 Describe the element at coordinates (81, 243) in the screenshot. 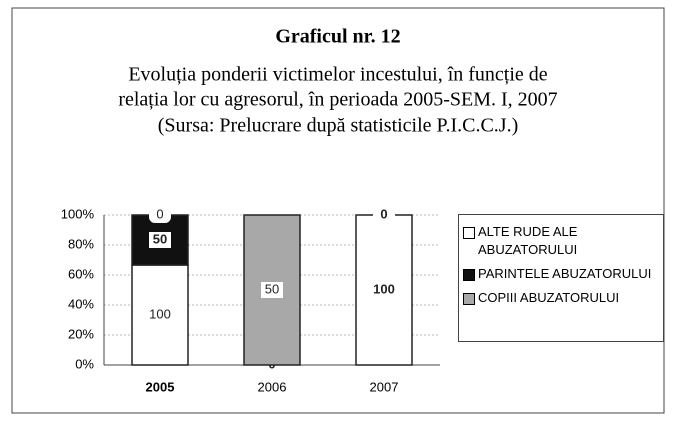

I see `y-tick-label: 80%` at that location.